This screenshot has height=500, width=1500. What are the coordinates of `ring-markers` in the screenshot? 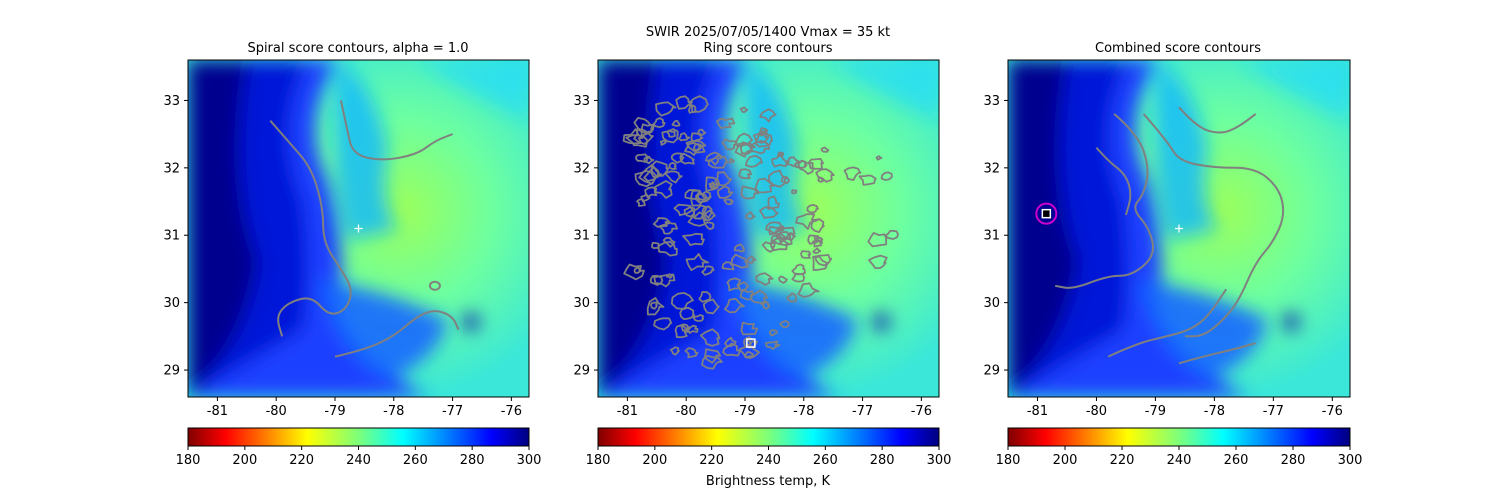 It's located at (751, 343).